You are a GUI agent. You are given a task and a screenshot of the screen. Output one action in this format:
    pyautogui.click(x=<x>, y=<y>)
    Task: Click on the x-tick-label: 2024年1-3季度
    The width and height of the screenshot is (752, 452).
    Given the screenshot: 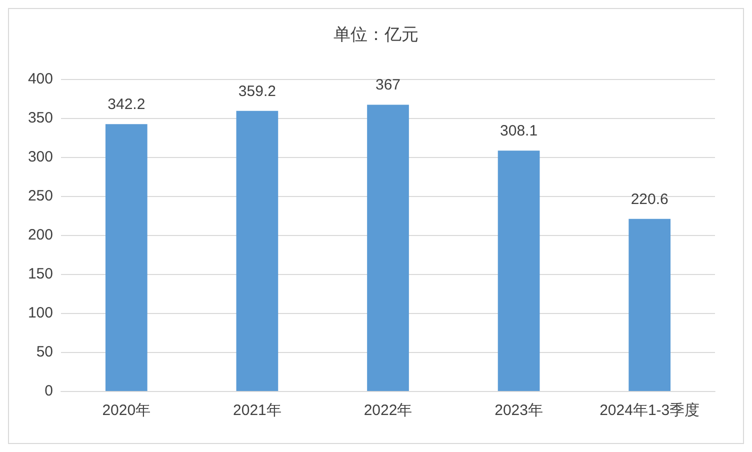 What is the action you would take?
    pyautogui.click(x=650, y=410)
    